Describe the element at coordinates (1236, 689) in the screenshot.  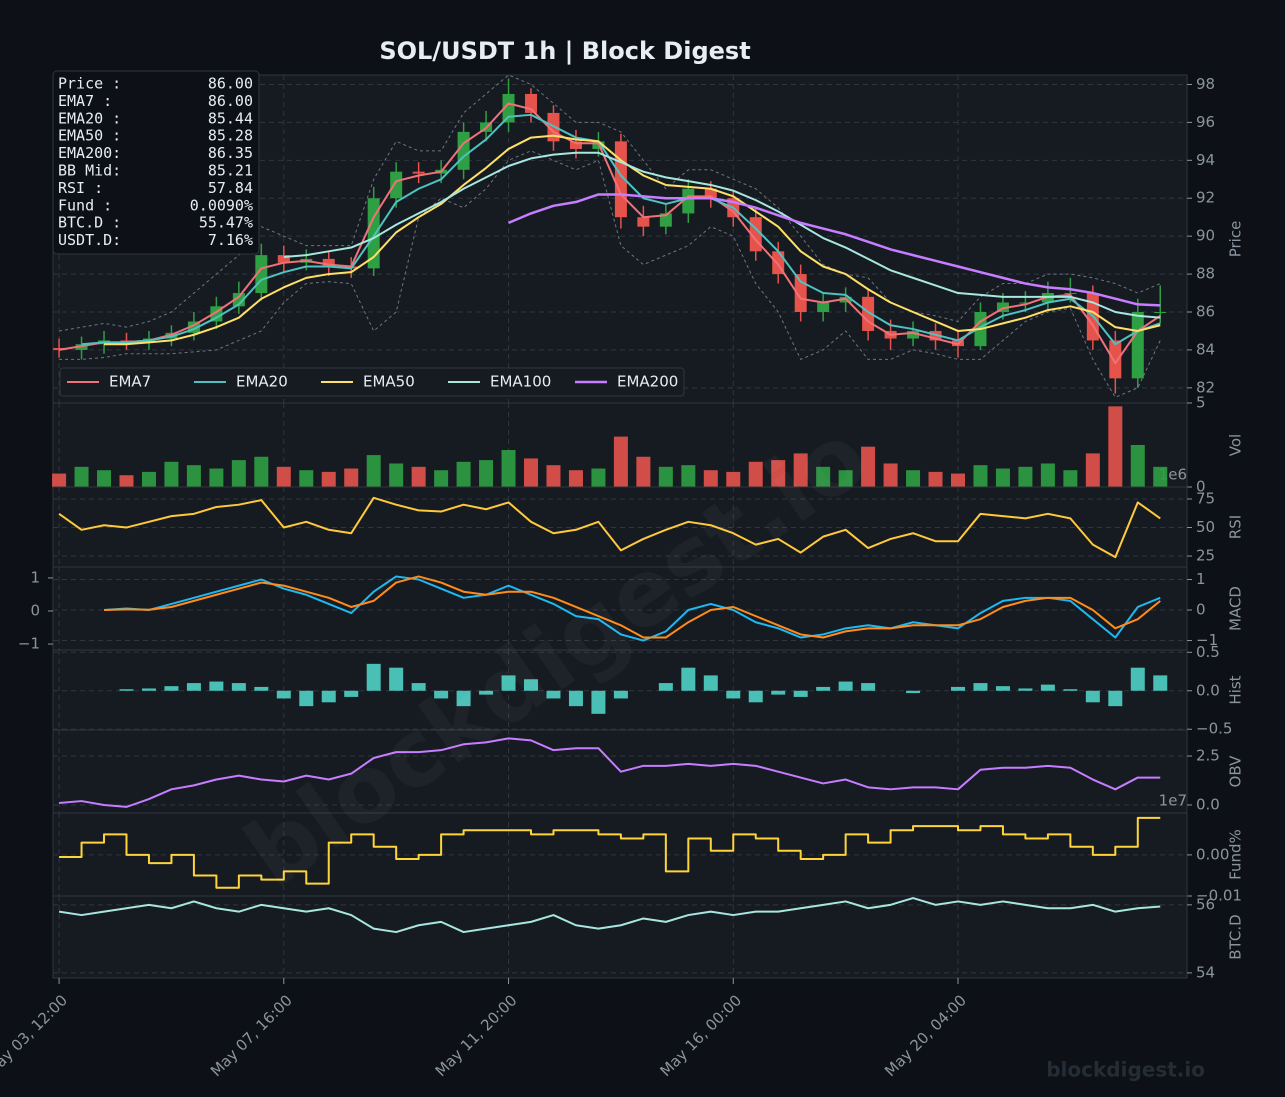
I see `y-axis-label: Hist` at that location.